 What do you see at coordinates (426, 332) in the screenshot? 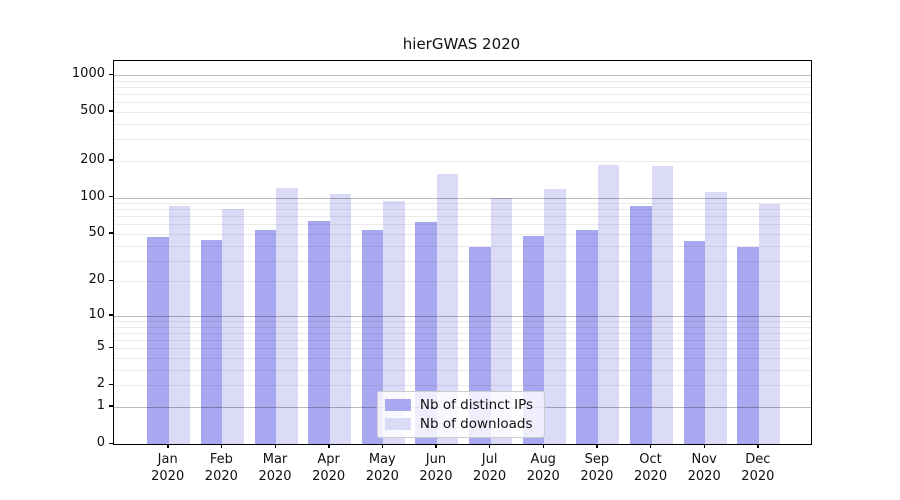
I see `bar-nb-of-distinct-ips-jun` at bounding box center [426, 332].